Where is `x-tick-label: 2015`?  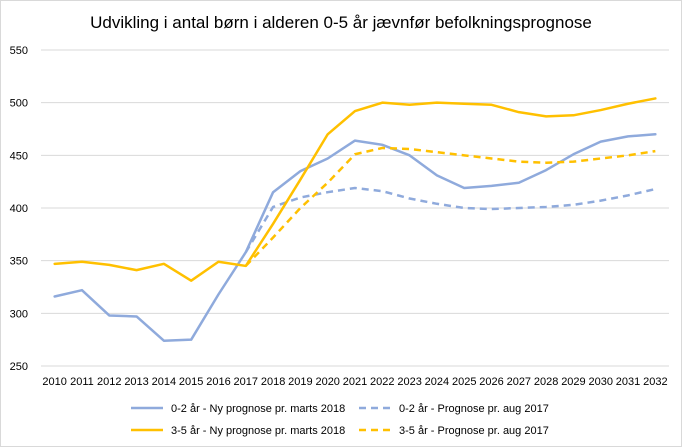
x-tick-label: 2015 is located at coordinates (191, 382).